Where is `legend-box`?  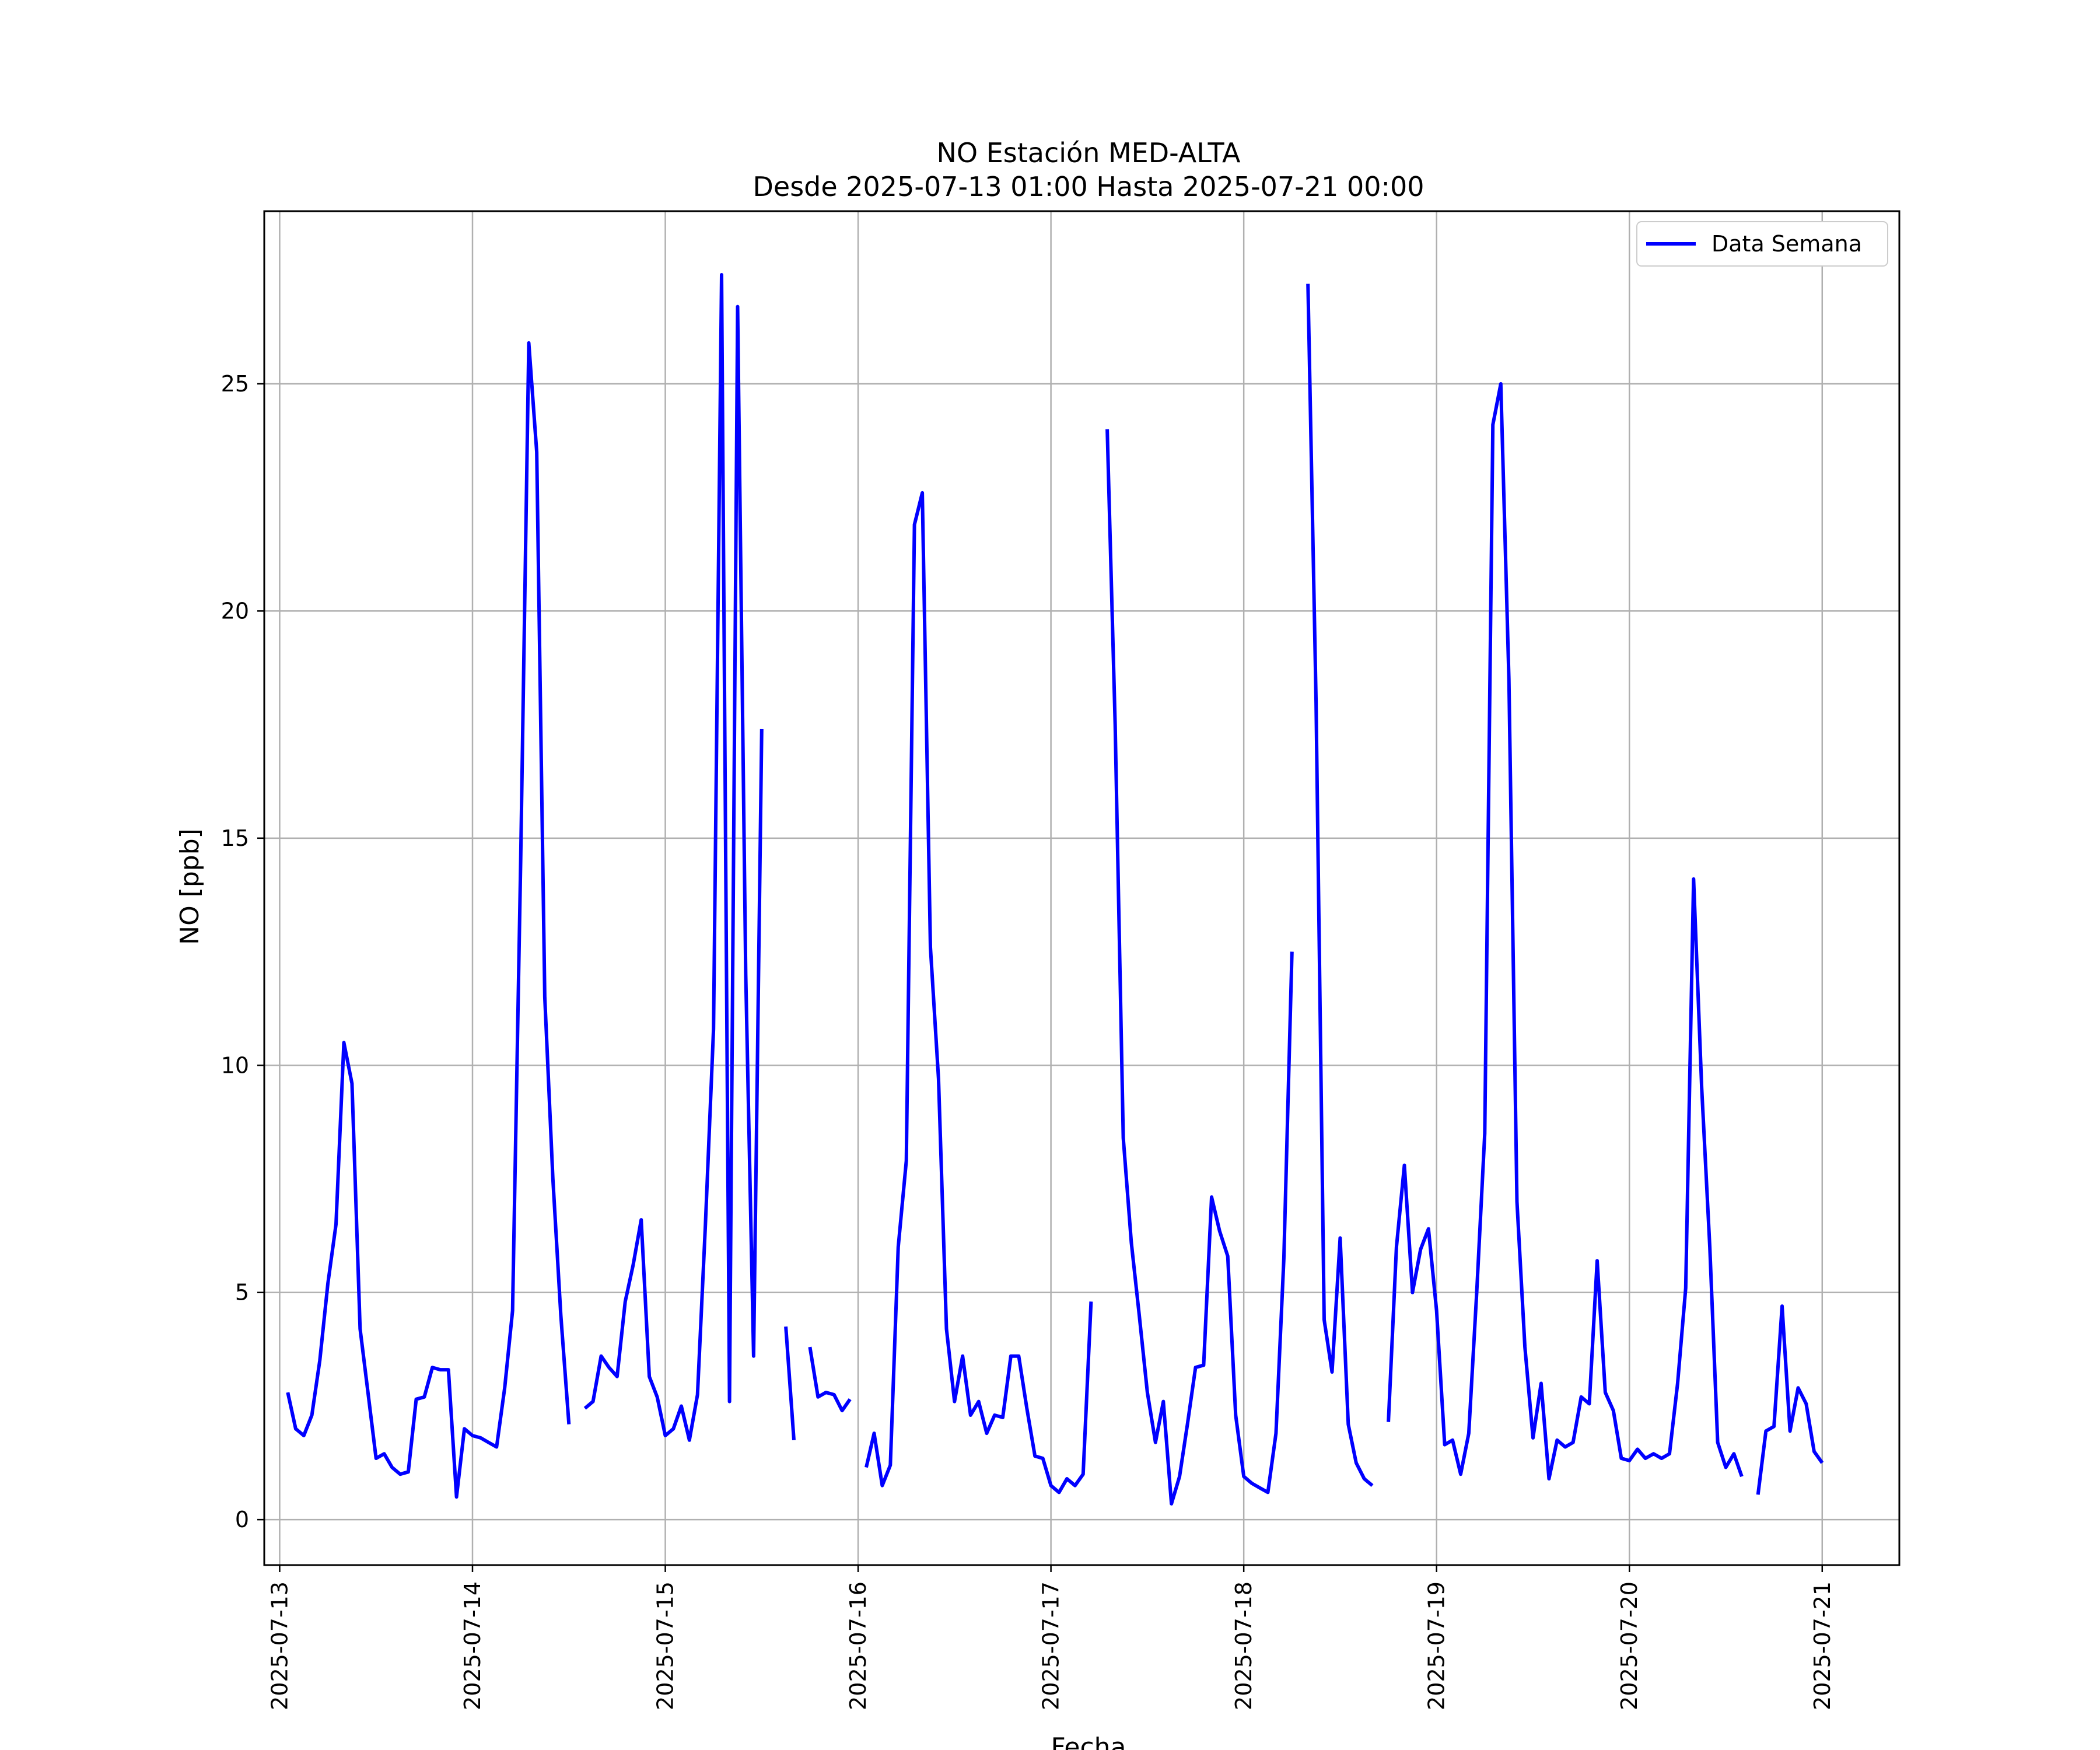
legend-box is located at coordinates (1762, 244).